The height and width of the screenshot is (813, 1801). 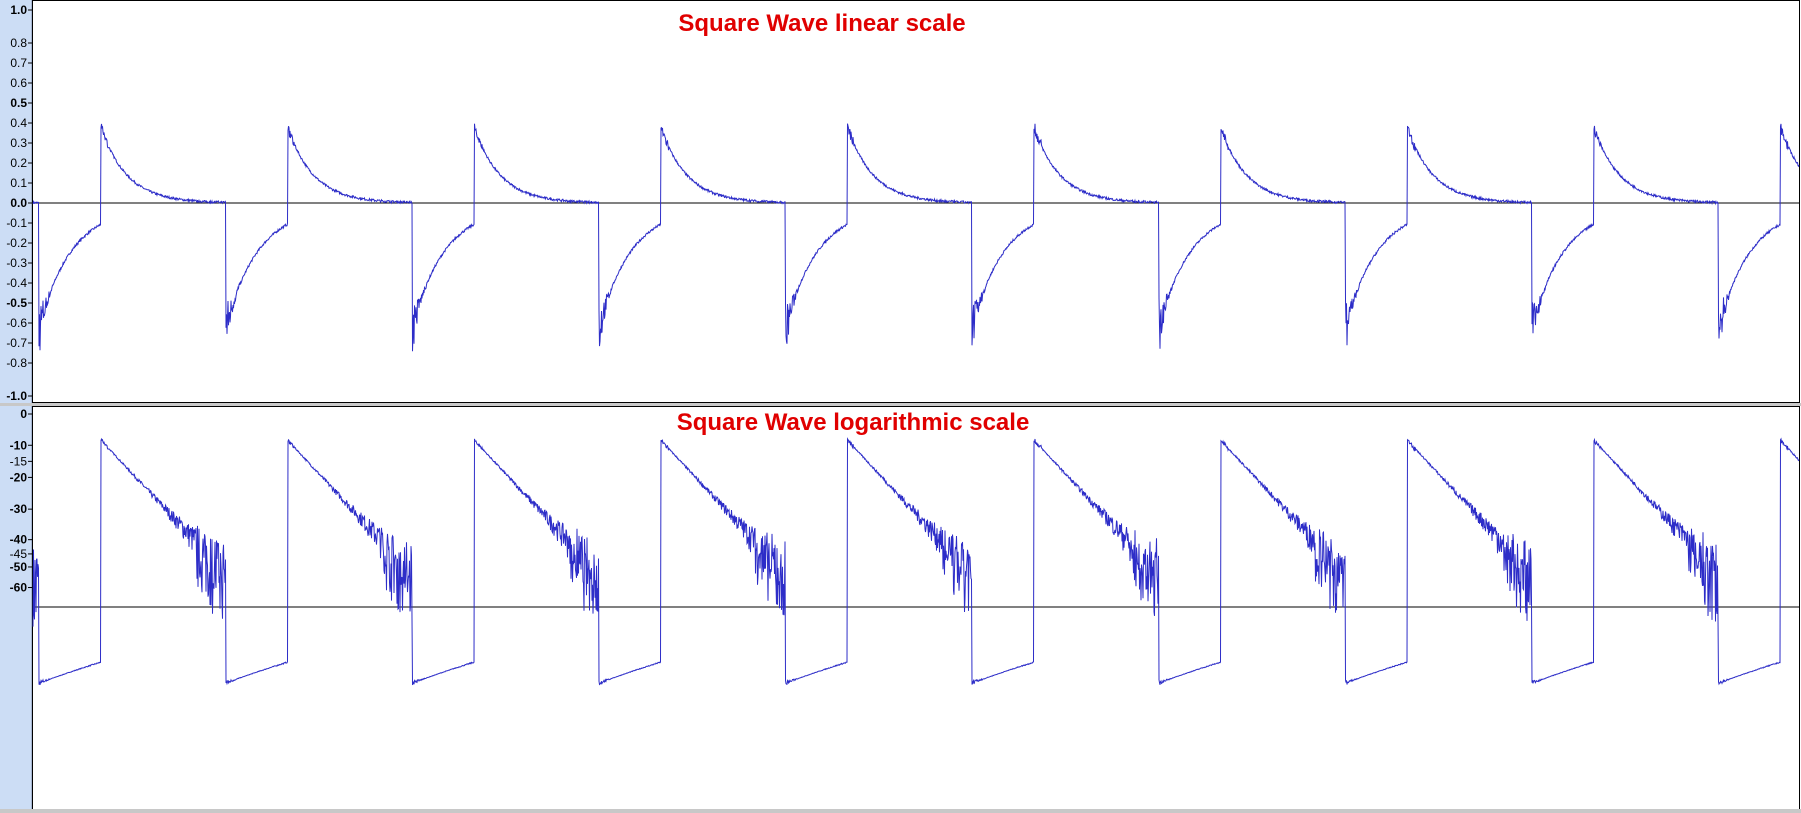 What do you see at coordinates (18, 83) in the screenshot?
I see `linear-y-tick-label: 0.6` at bounding box center [18, 83].